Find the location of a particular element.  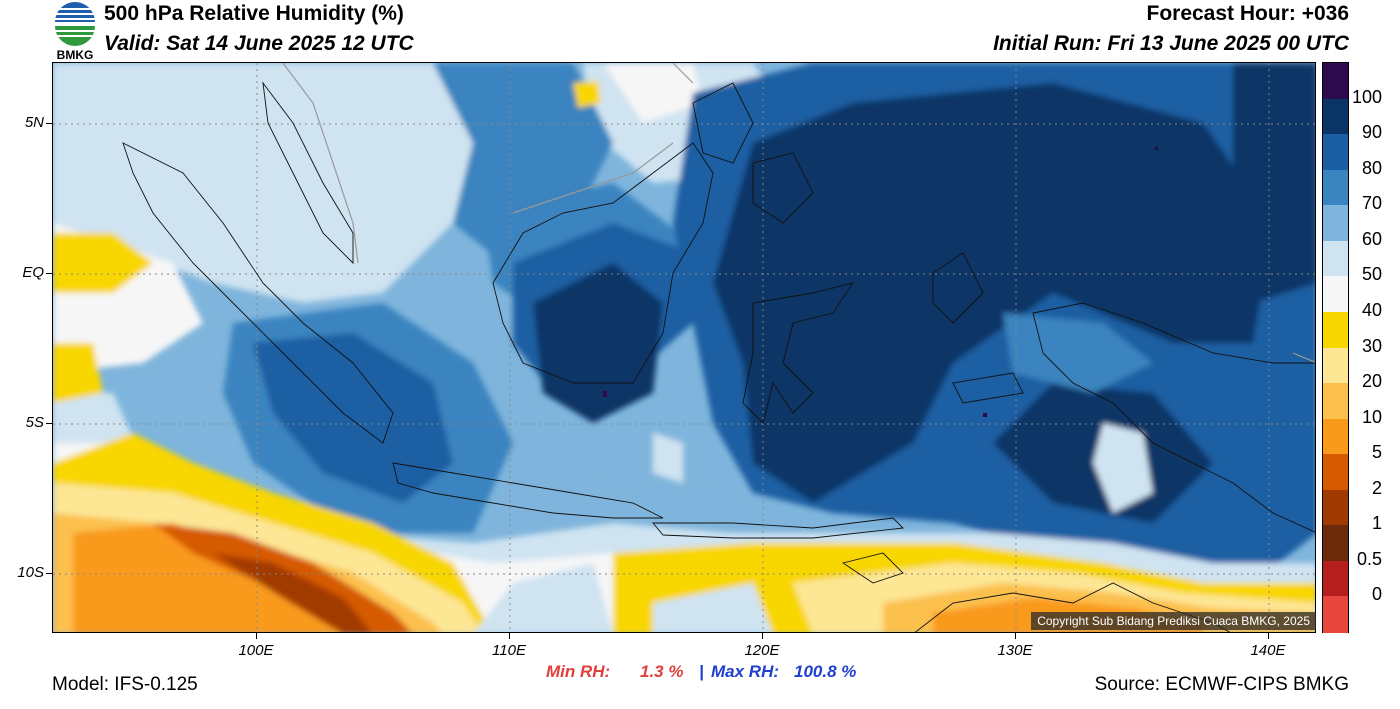

min-rh-value: 1.3 % is located at coordinates (662, 671).